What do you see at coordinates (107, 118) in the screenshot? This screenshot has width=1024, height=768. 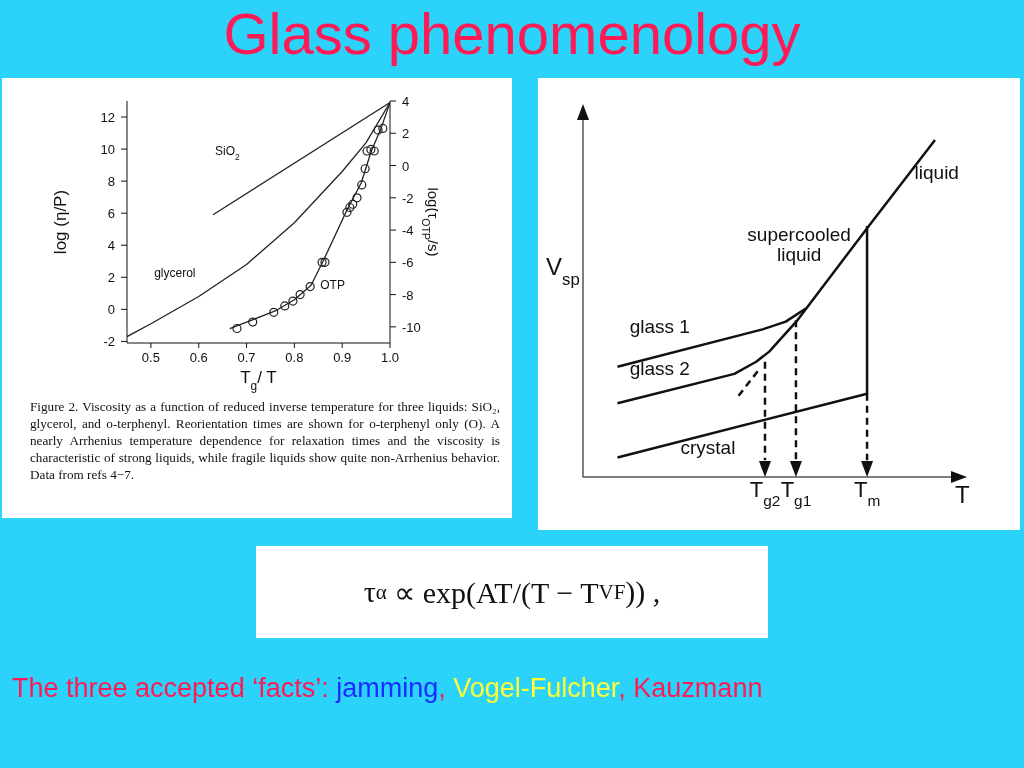 I see `y-tick-label: 12` at bounding box center [107, 118].